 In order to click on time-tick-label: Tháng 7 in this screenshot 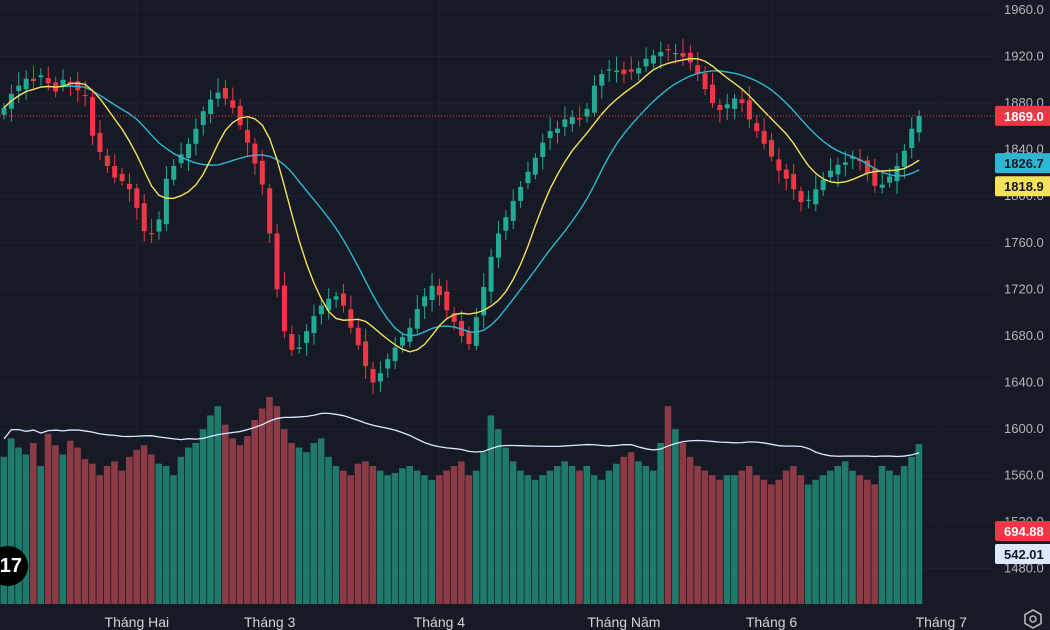, I will do `click(942, 622)`.